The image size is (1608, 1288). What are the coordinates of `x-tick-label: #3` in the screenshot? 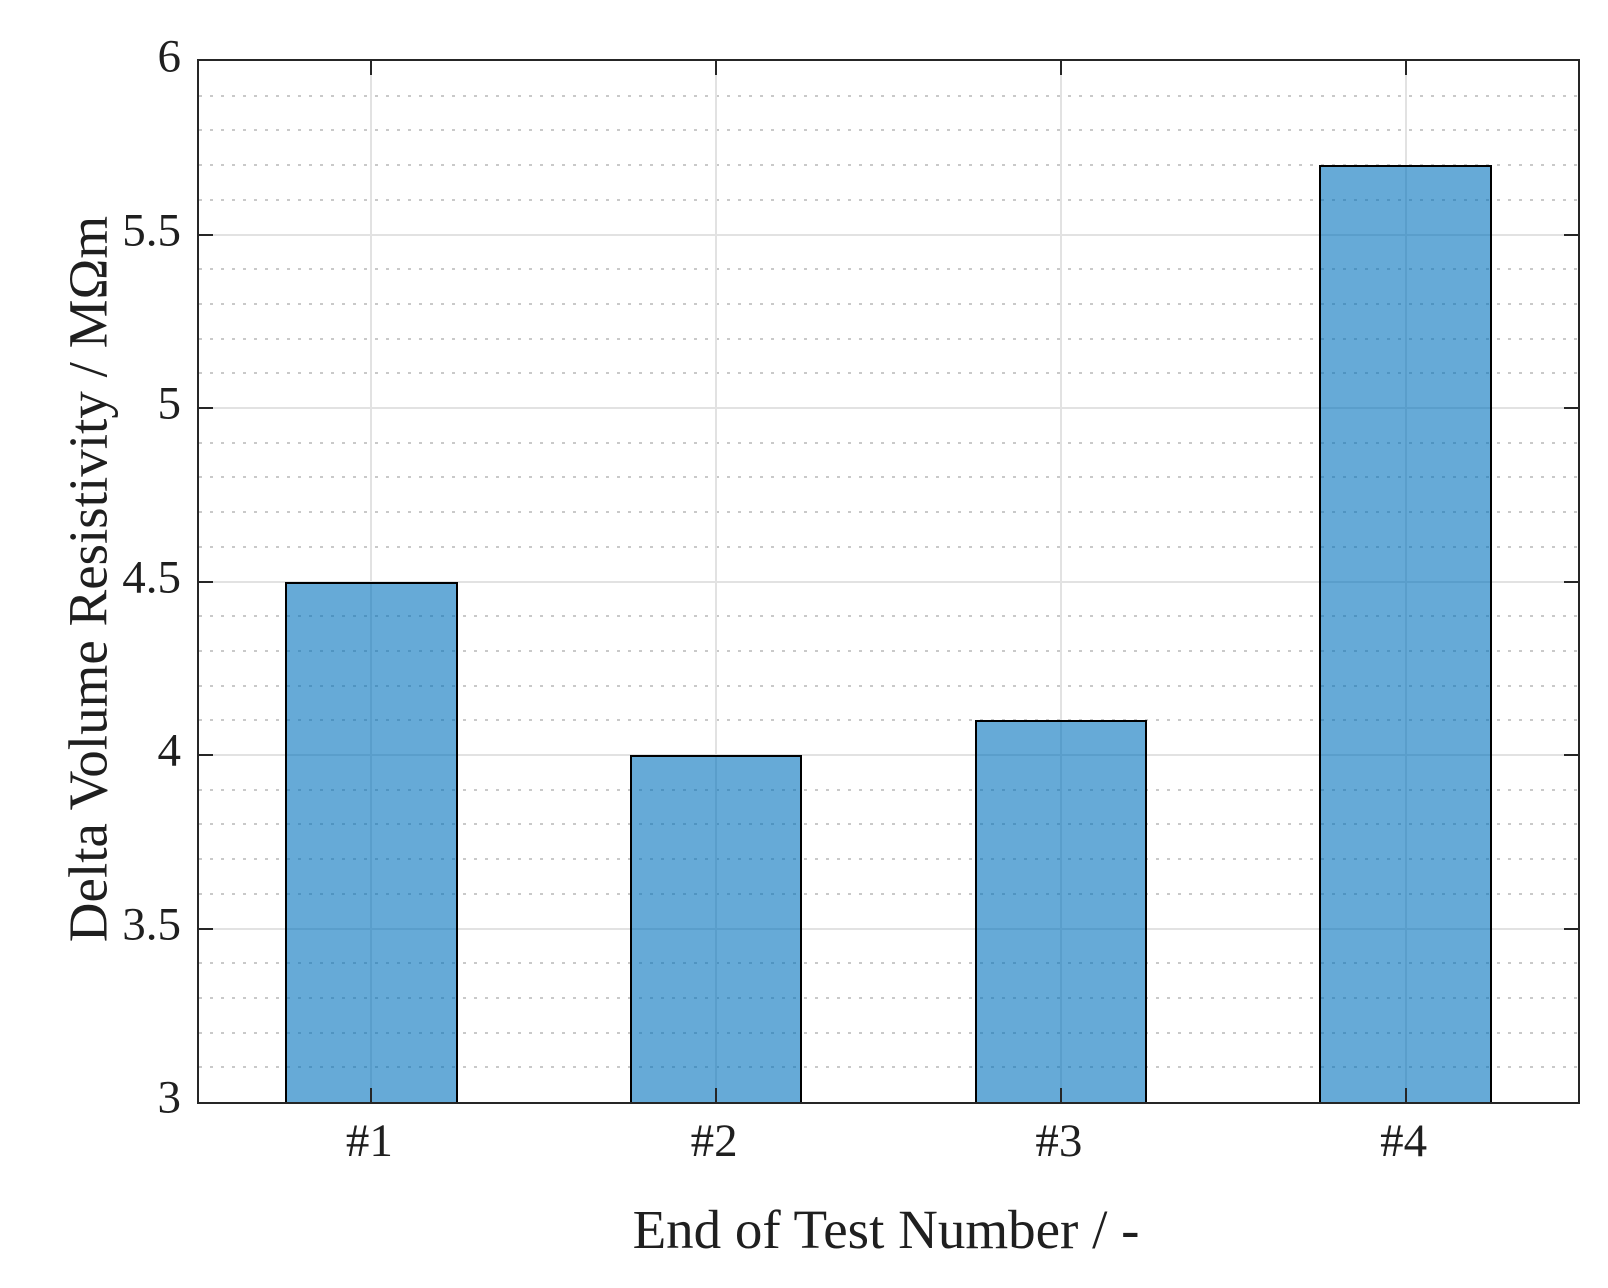 It's located at (1059, 1141).